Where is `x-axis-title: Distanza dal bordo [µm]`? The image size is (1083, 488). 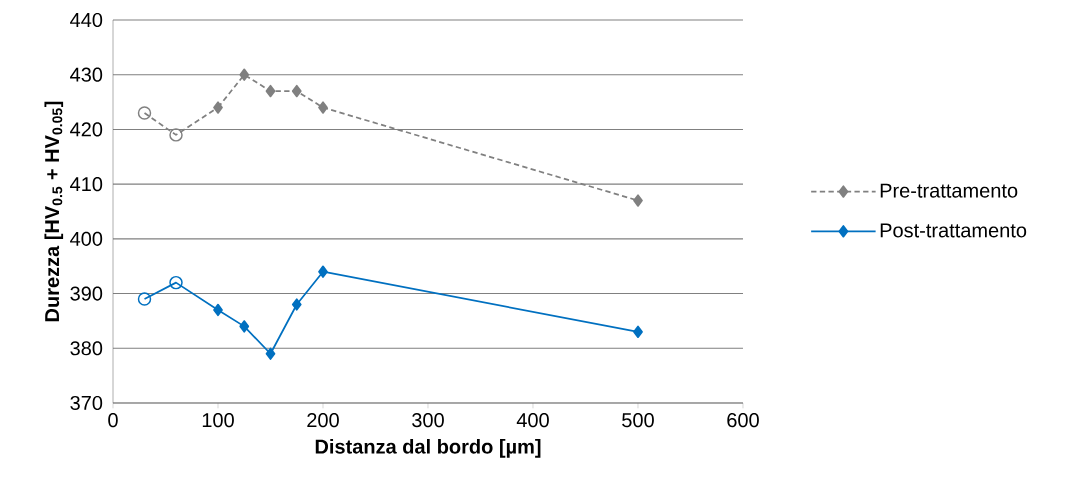
x-axis-title: Distanza dal bordo [µm] is located at coordinates (428, 448).